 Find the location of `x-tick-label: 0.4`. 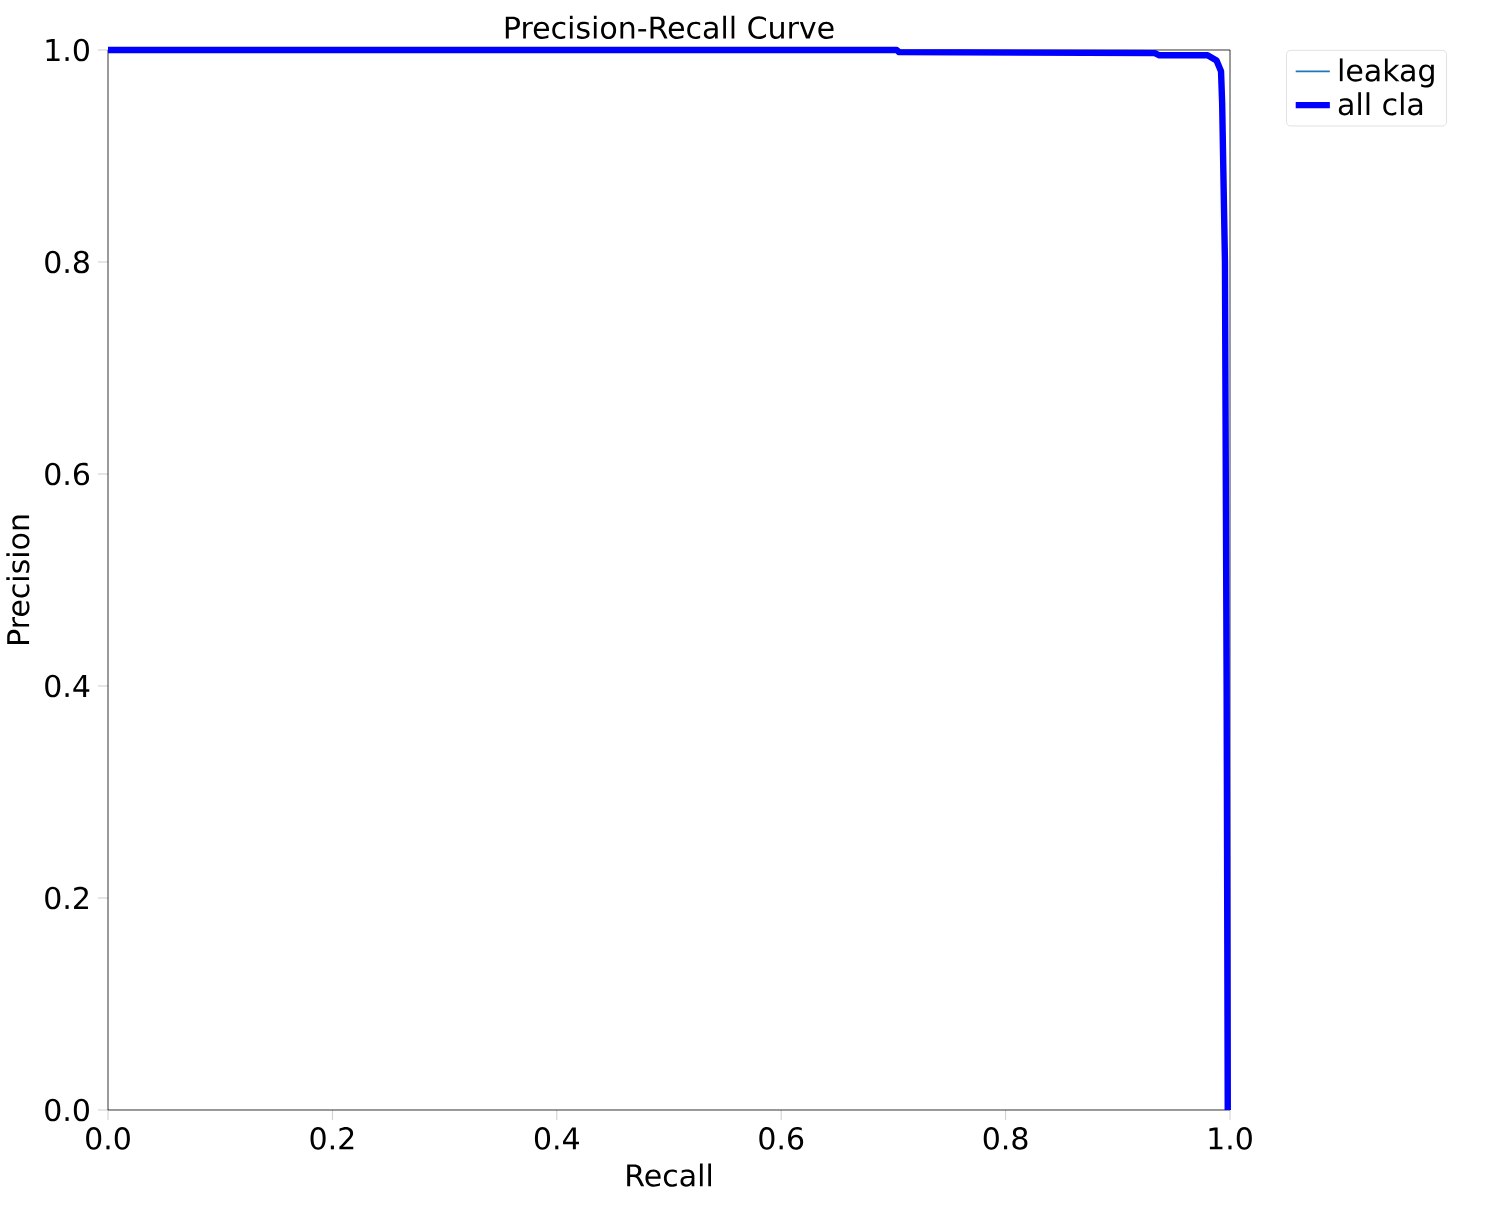

x-tick-label: 0.4 is located at coordinates (556, 1138).